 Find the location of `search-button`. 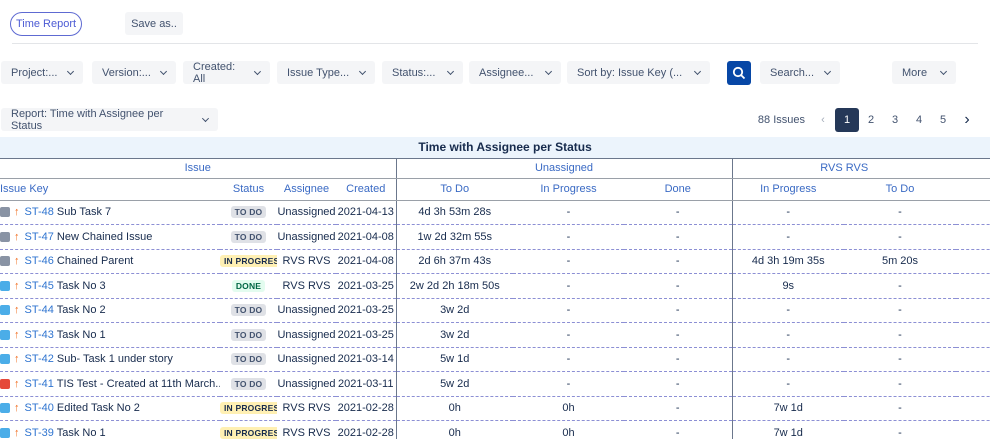

search-button is located at coordinates (739, 73).